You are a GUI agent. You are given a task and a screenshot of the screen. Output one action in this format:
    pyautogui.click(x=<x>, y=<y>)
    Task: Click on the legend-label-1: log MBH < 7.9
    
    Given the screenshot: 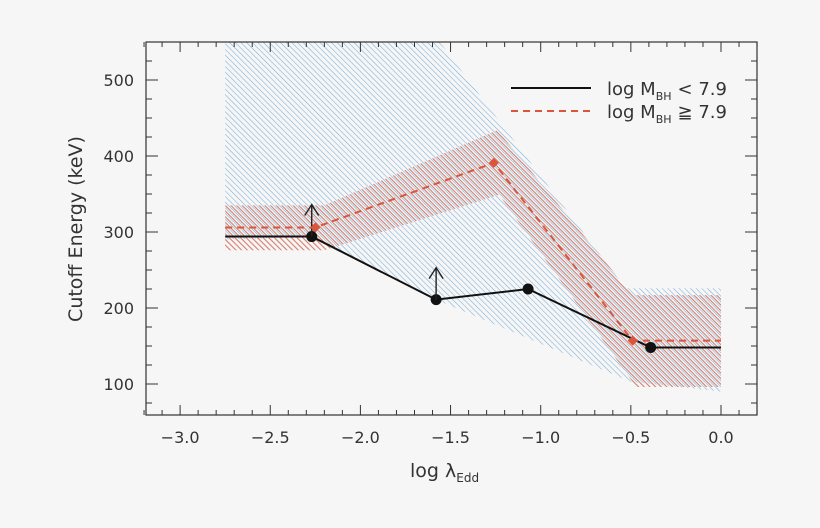 What is the action you would take?
    pyautogui.click(x=667, y=91)
    